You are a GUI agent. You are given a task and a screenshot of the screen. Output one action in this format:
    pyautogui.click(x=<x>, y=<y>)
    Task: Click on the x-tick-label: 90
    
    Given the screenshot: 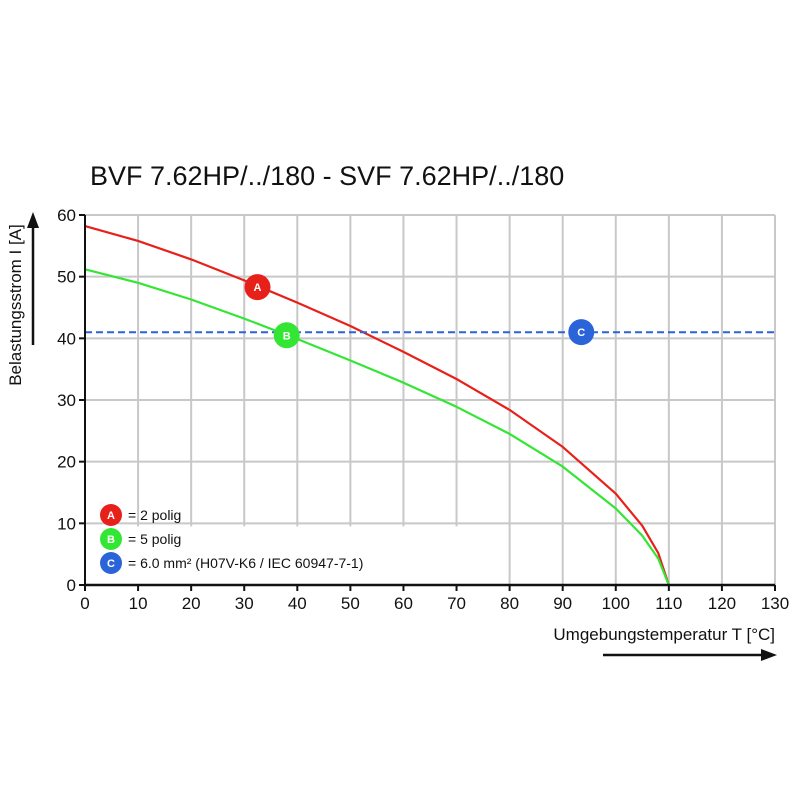 What is the action you would take?
    pyautogui.click(x=562, y=603)
    